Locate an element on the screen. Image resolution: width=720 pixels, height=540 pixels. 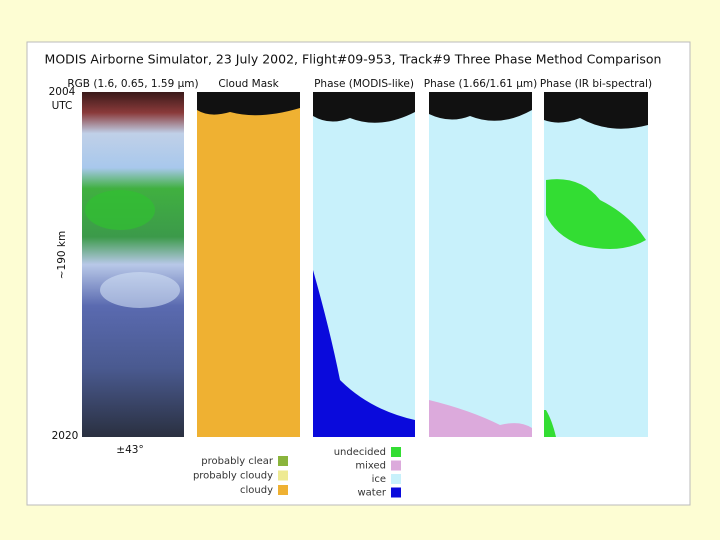
legend-label: probably cloudy is located at coordinates (233, 476).